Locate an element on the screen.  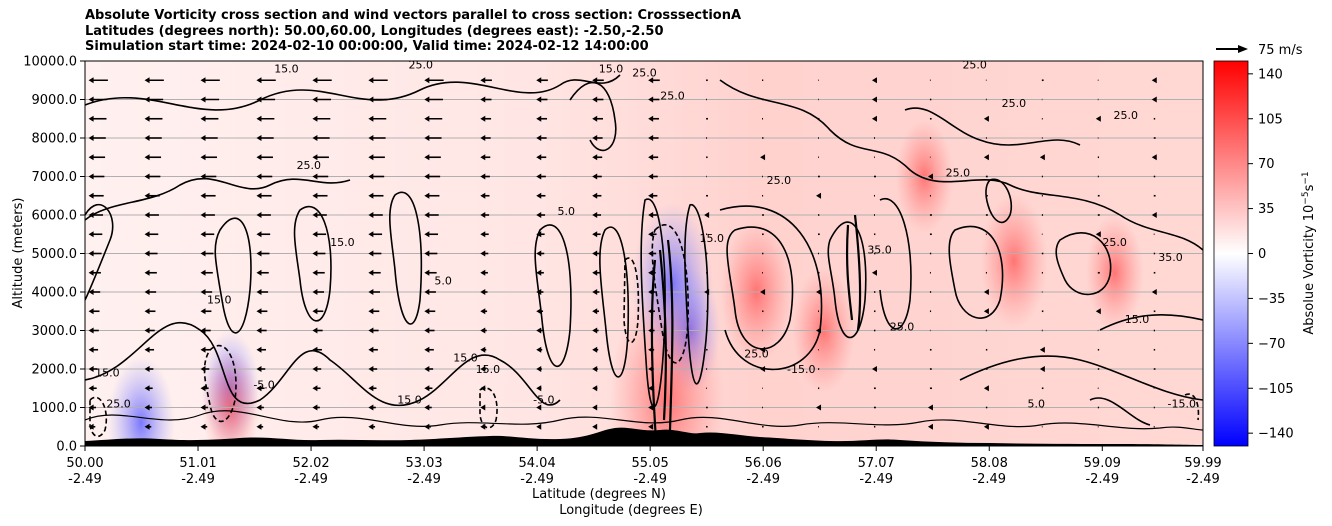
x-tick-label-lat: 59.09 is located at coordinates (1102, 463).